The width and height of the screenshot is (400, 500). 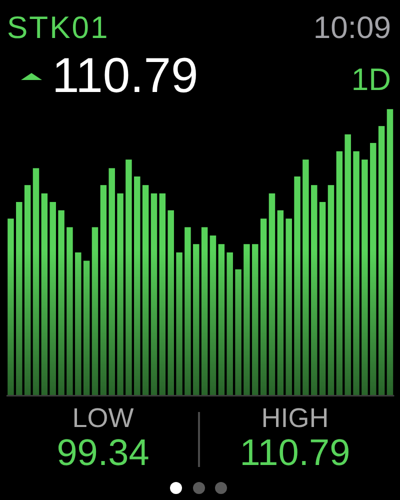 I want to click on text: 10:09, so click(x=352, y=27).